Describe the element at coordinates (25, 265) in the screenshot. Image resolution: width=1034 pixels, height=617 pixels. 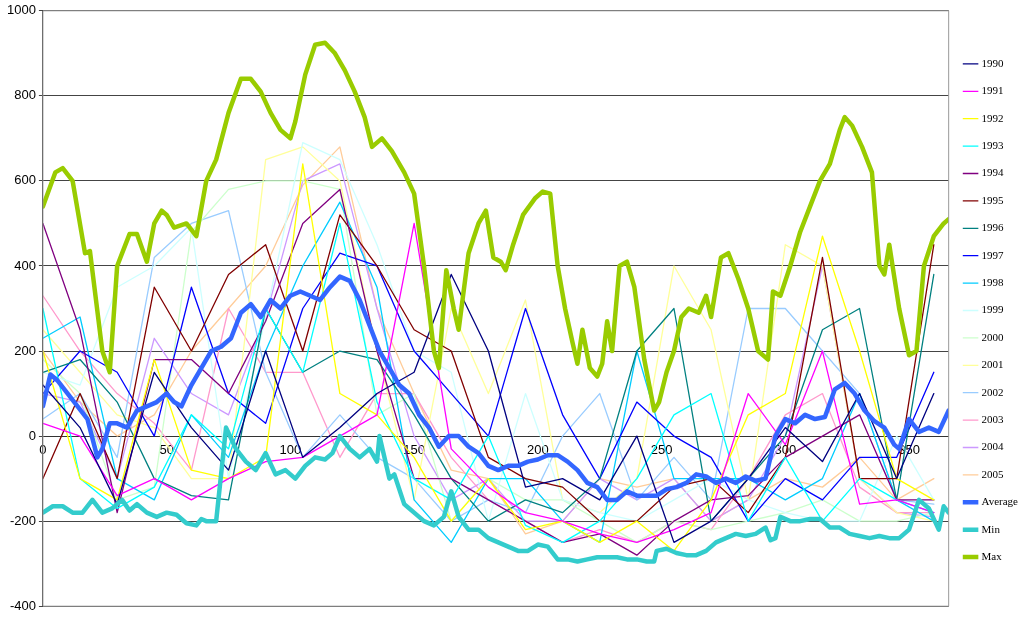
I see `y-tick-label: 400` at that location.